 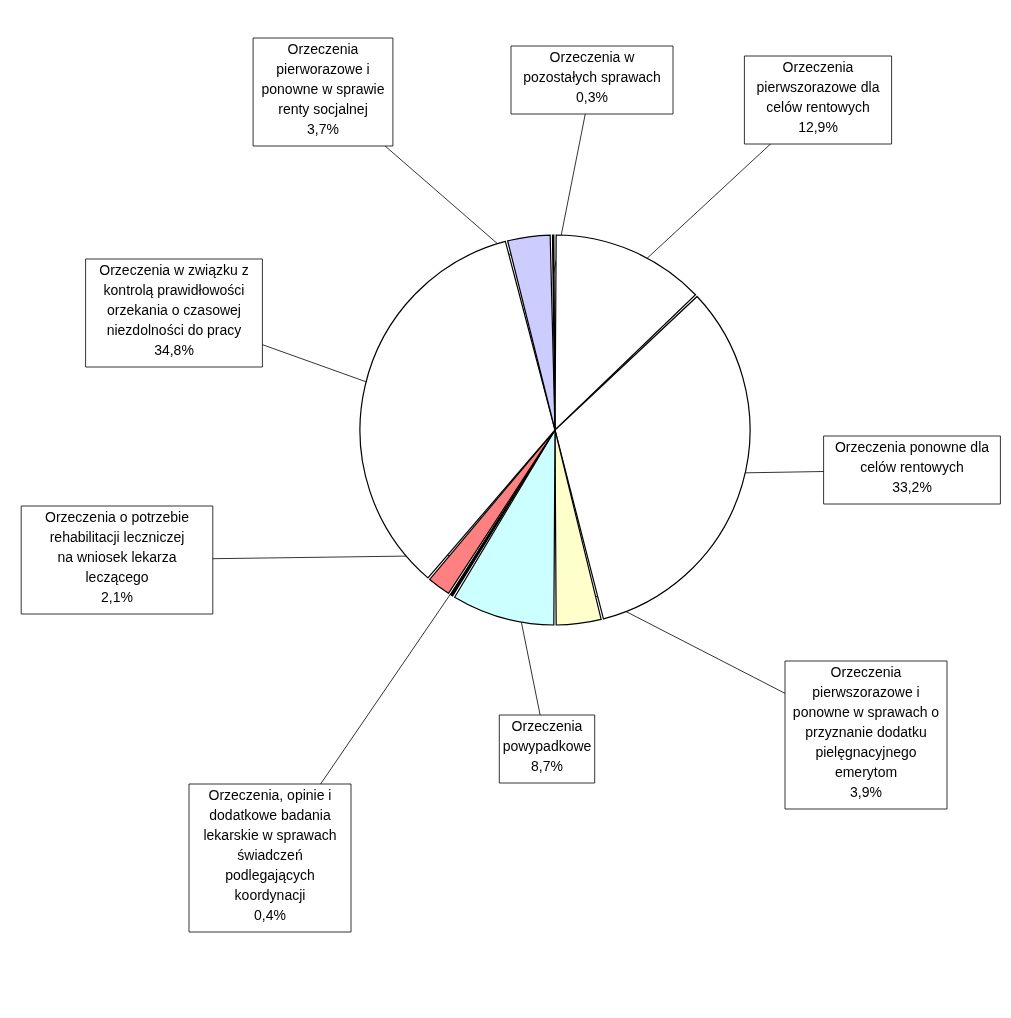 What do you see at coordinates (866, 722) in the screenshot?
I see `slice-label: Orzeczenia pierwszorazowe i ponowne w sprawach o przyznanie dodatku pielęgnacyjnego emerytom` at bounding box center [866, 722].